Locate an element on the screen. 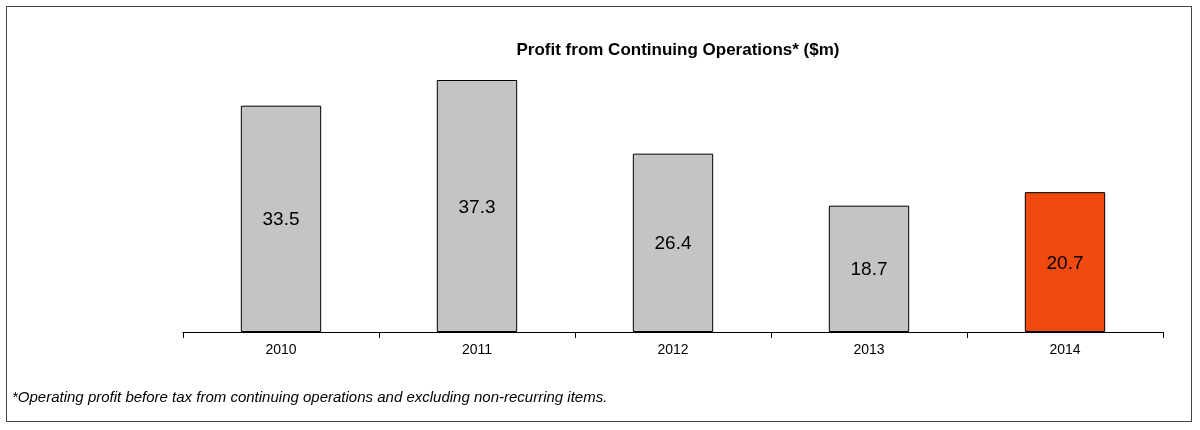  text: *Operating profit before tax from continuing operations and excluding non-recurring items. is located at coordinates (310, 396).